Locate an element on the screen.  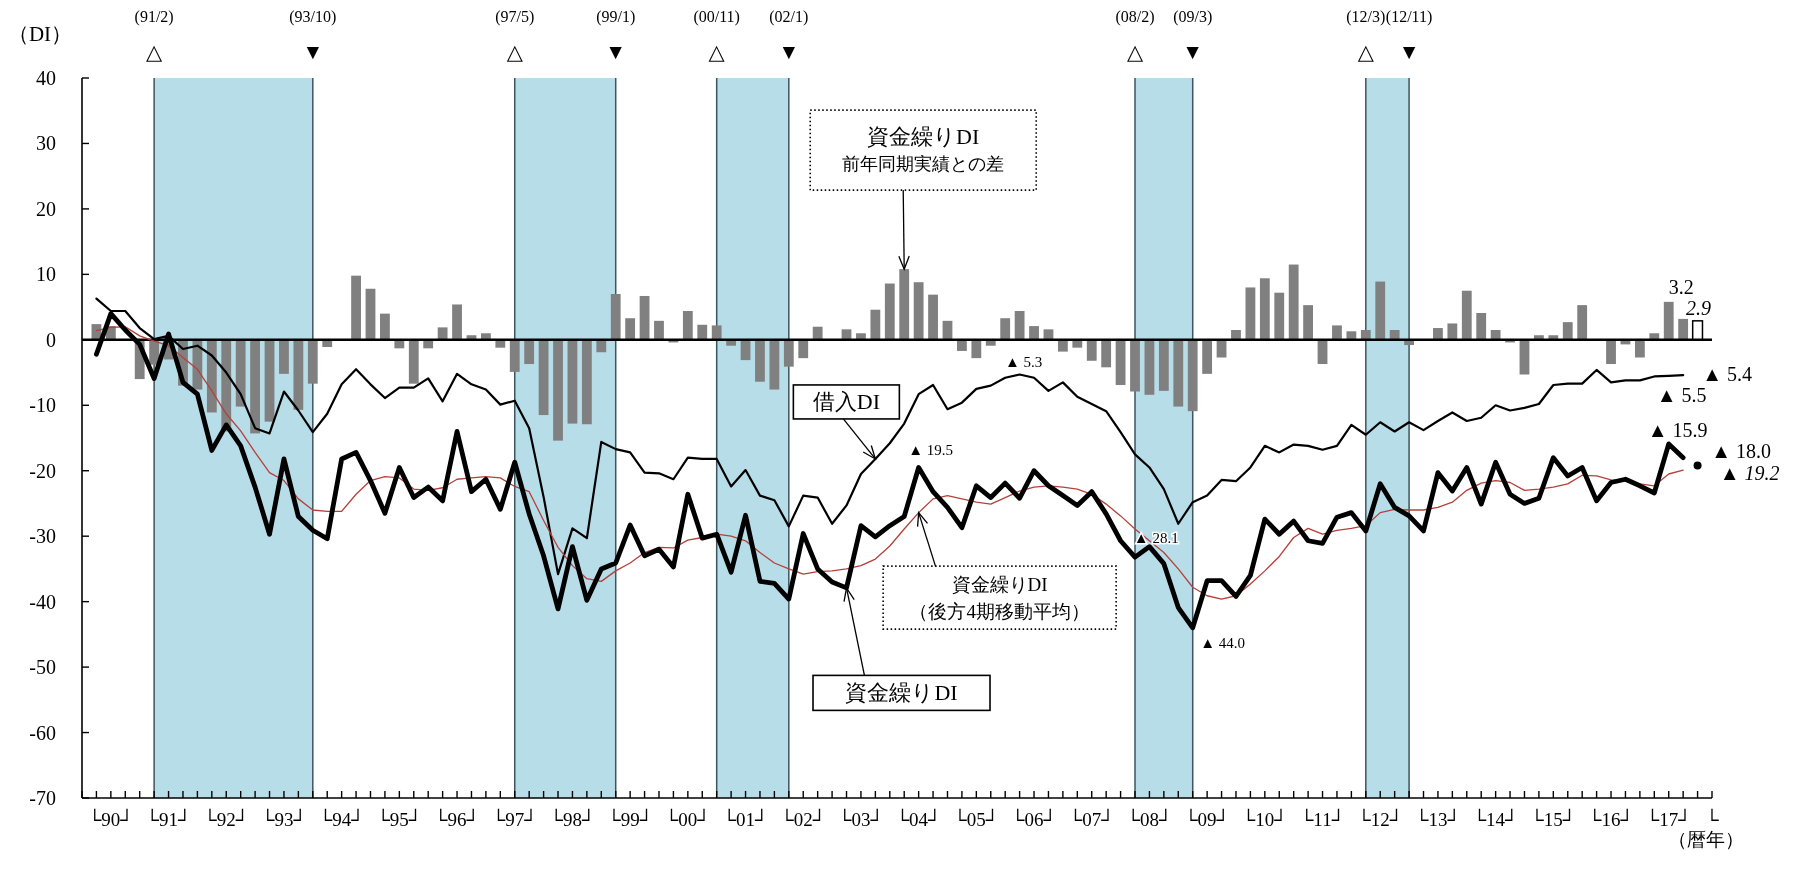
ref-line-label: (99/1) ▼ is located at coordinates (616, 36).